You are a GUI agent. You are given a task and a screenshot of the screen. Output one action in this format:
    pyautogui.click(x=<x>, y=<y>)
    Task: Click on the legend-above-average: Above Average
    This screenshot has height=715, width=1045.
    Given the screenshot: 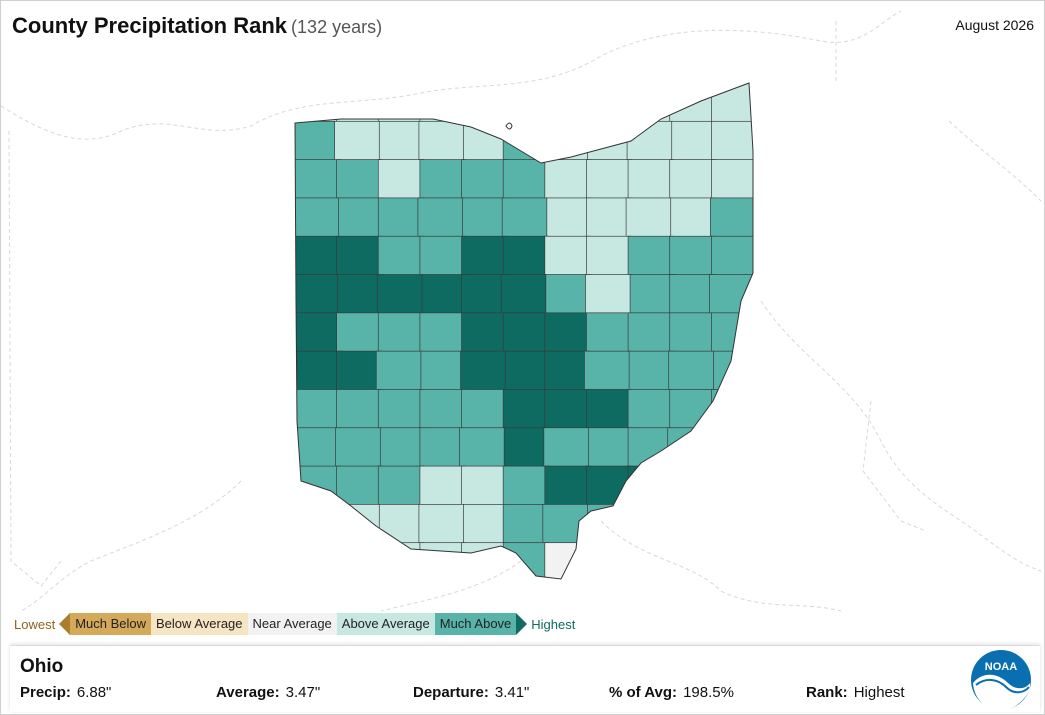 What is the action you would take?
    pyautogui.click(x=385, y=624)
    